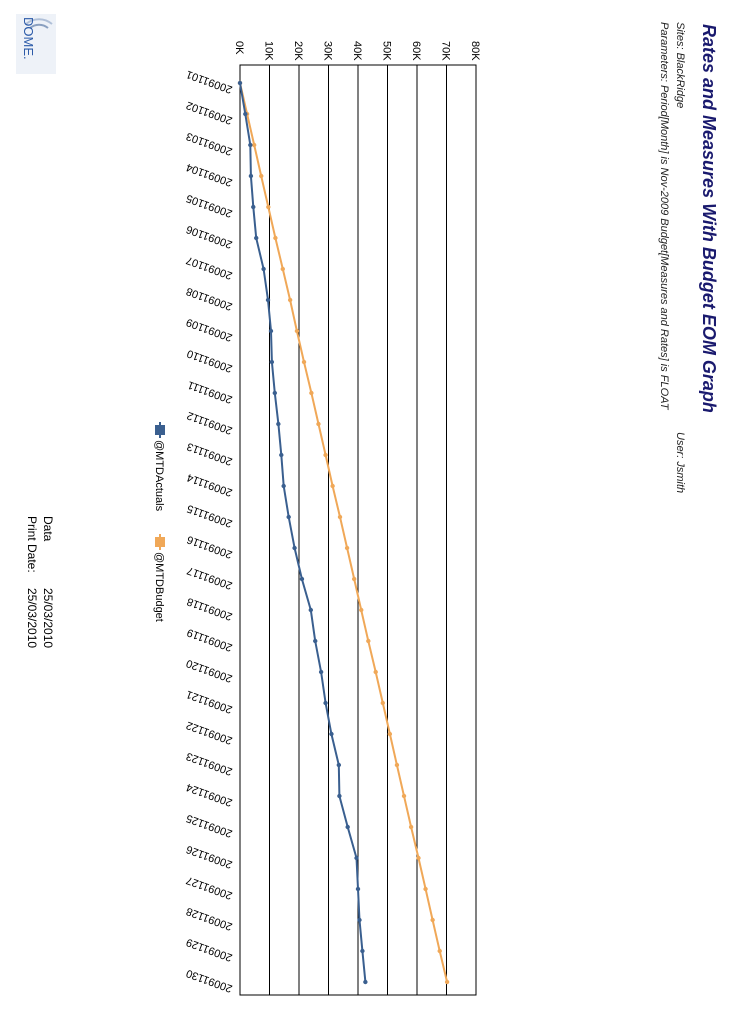 This screenshot has height=1009, width=740. What do you see at coordinates (357, 51) in the screenshot?
I see `y-tick-label: 40K` at bounding box center [357, 51].